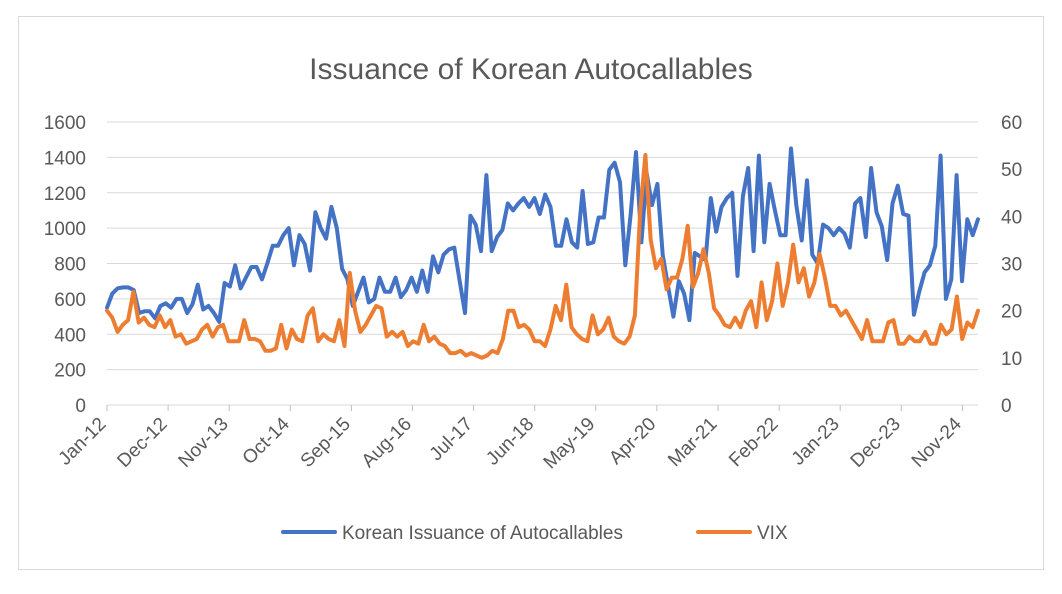 Image resolution: width=1062 pixels, height=594 pixels. What do you see at coordinates (65, 158) in the screenshot?
I see `left-tick-label: 1400` at bounding box center [65, 158].